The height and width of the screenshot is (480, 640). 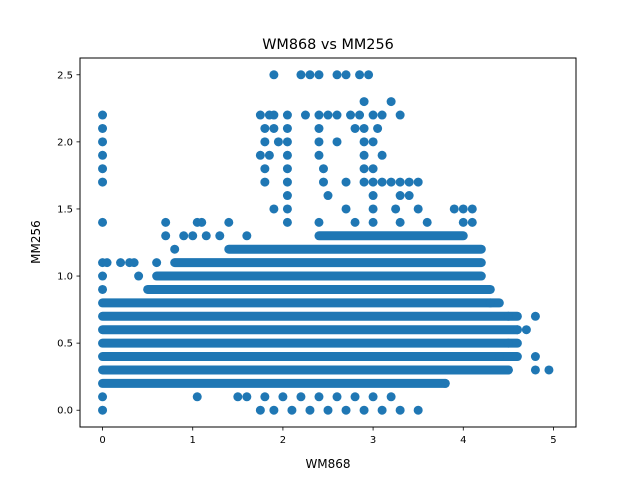 What do you see at coordinates (553, 440) in the screenshot?
I see `x-tick-label: 5` at bounding box center [553, 440].